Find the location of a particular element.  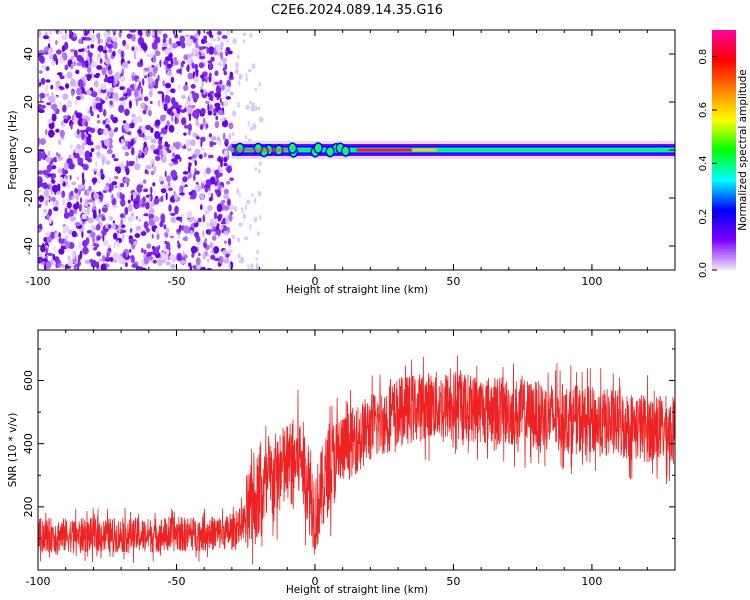

snr-x-axis-label: Height of straight line (km) is located at coordinates (357, 590).